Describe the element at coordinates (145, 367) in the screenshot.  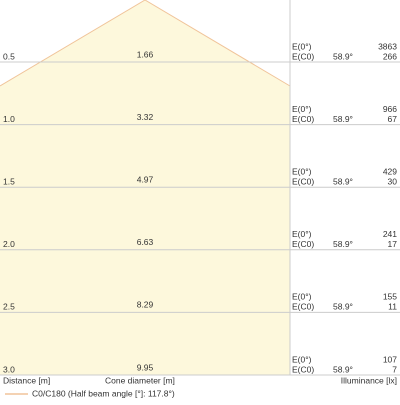
I see `diameter: 9.95` at that location.